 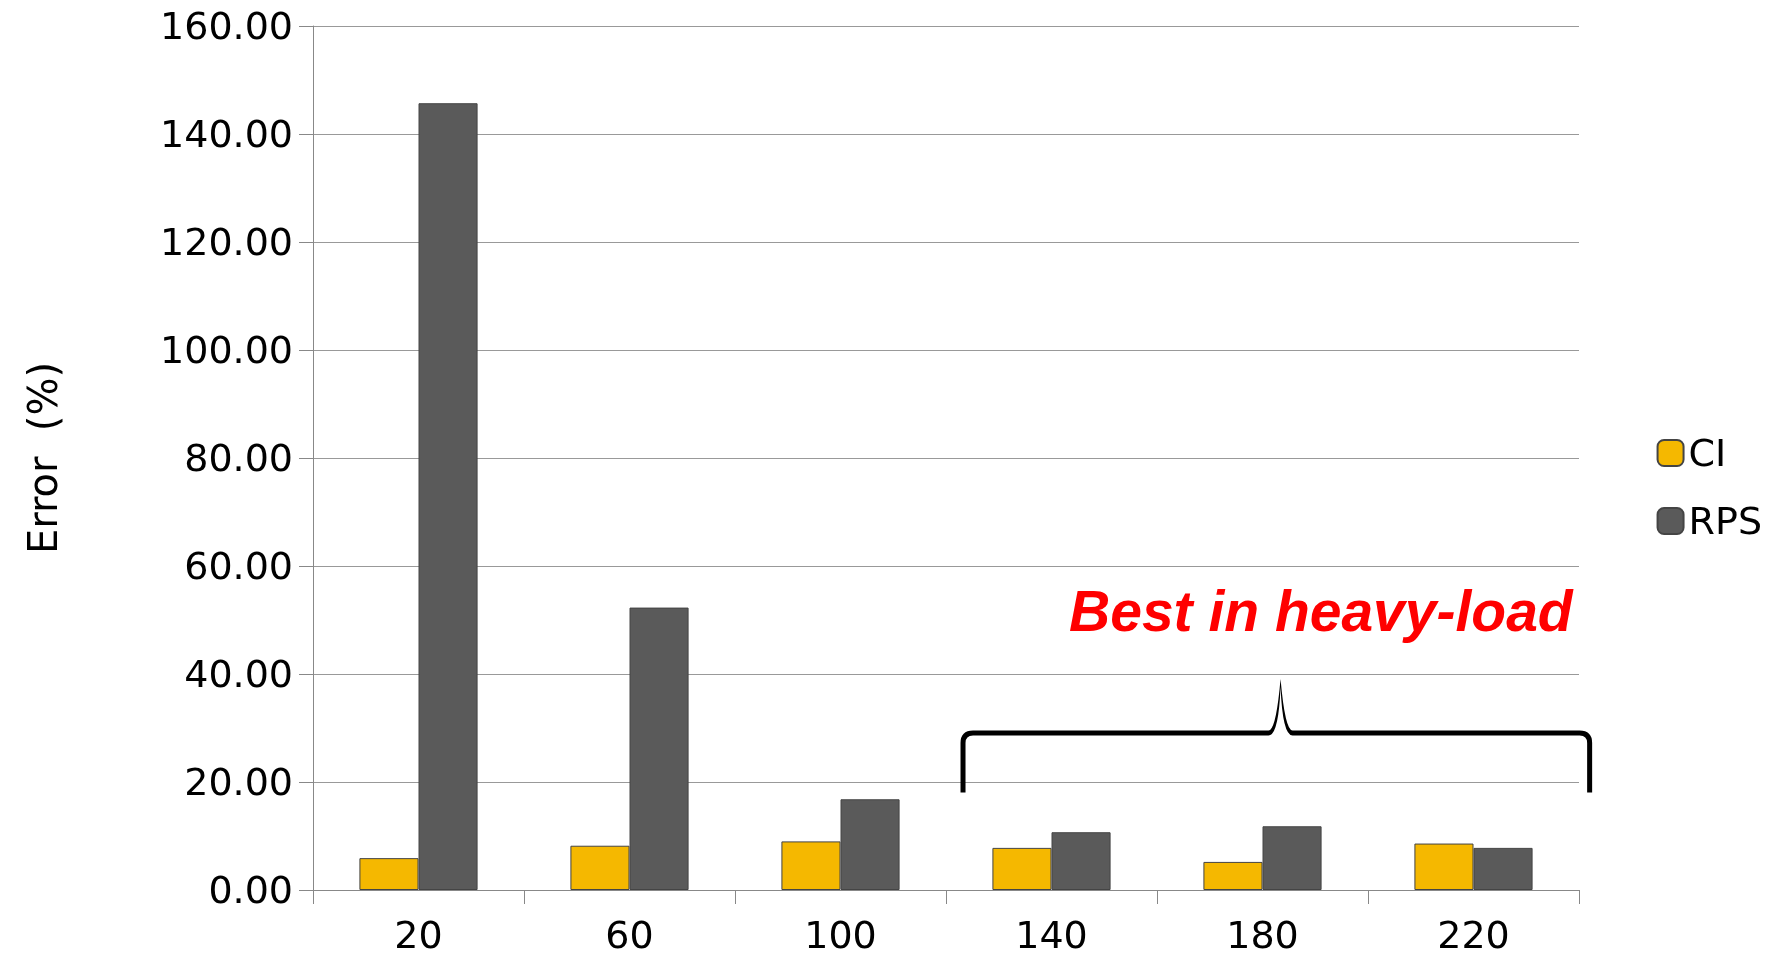 What do you see at coordinates (1321, 611) in the screenshot?
I see `annotation: Best in heavy-load` at bounding box center [1321, 611].